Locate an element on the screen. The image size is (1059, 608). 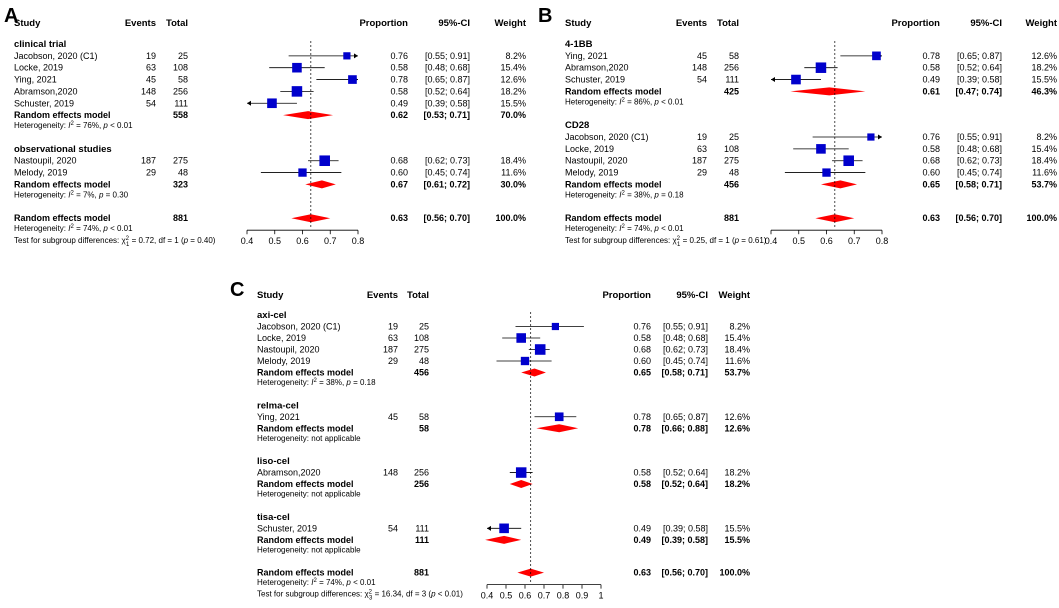
subgroup-title: CD28 is located at coordinates (577, 125).